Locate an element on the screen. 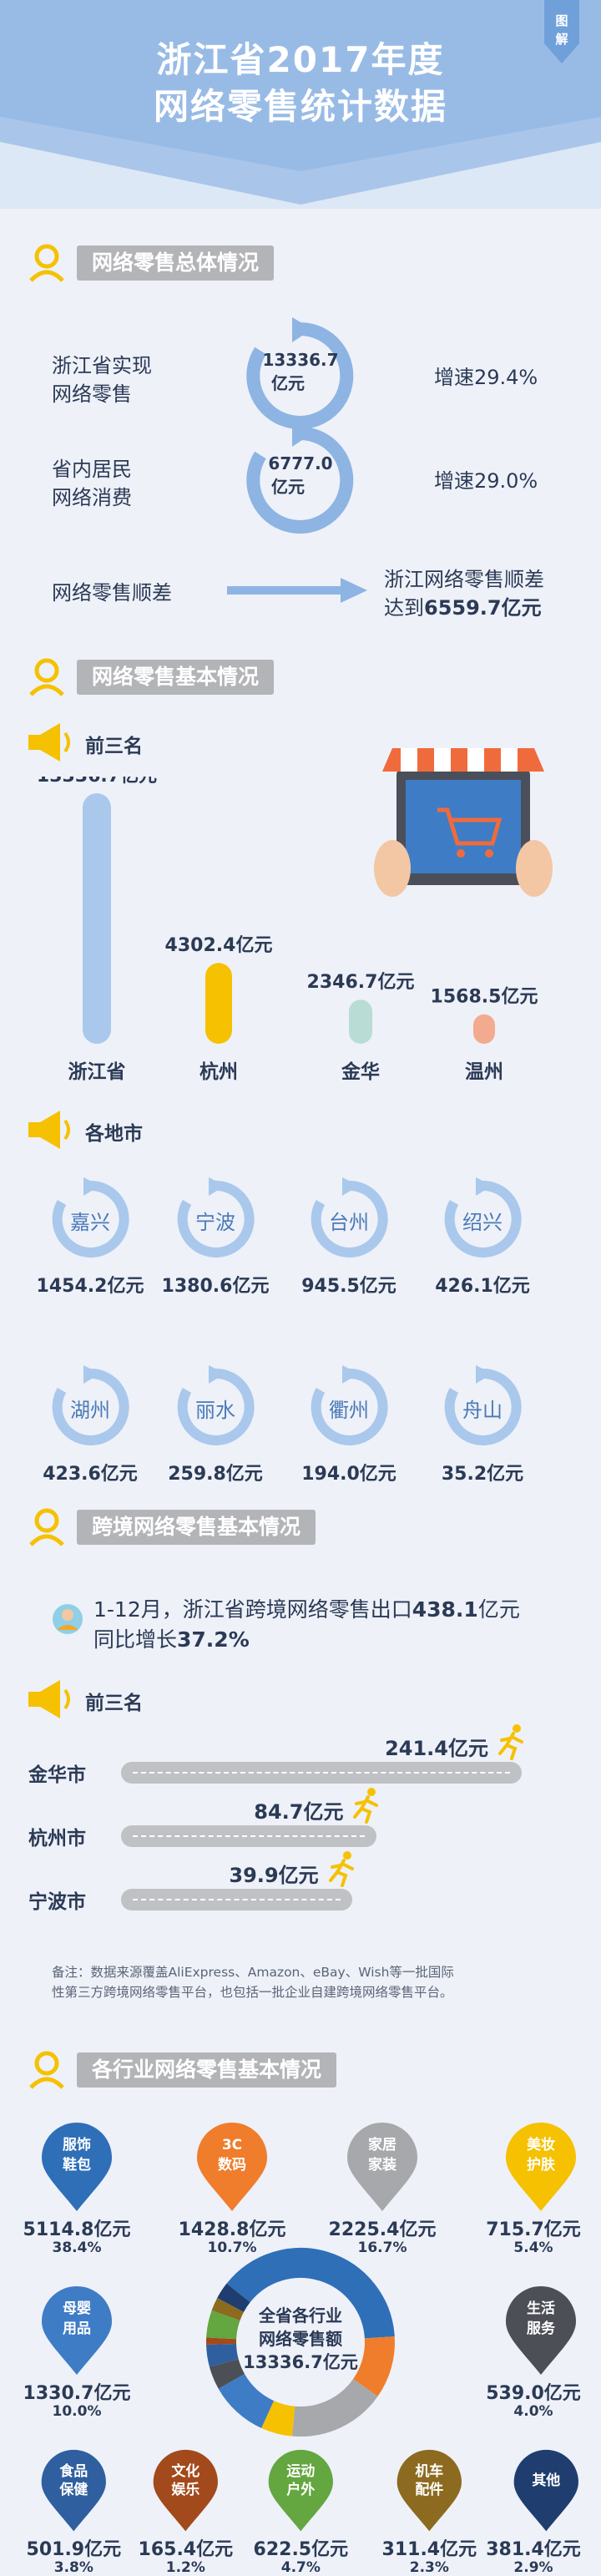  city-name: 台州 is located at coordinates (349, 1222).